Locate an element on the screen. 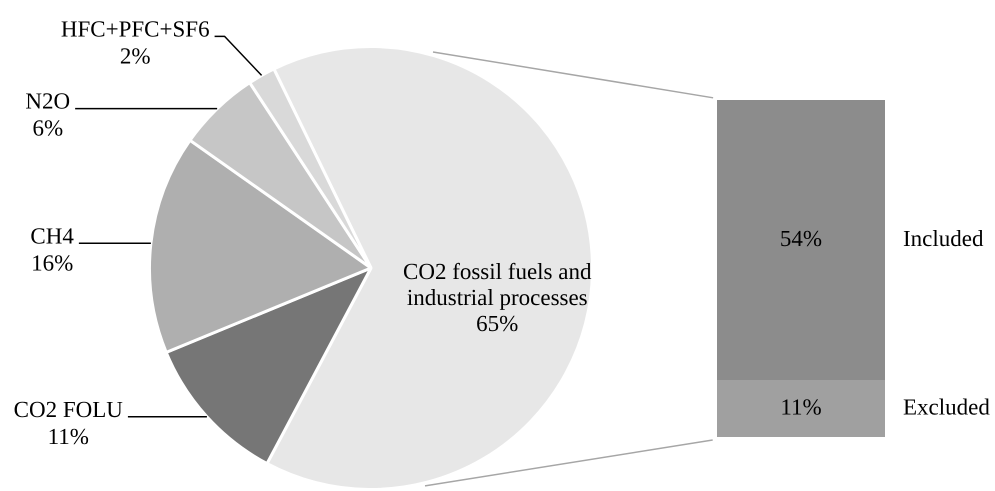  series-label: Excluded is located at coordinates (946, 407).